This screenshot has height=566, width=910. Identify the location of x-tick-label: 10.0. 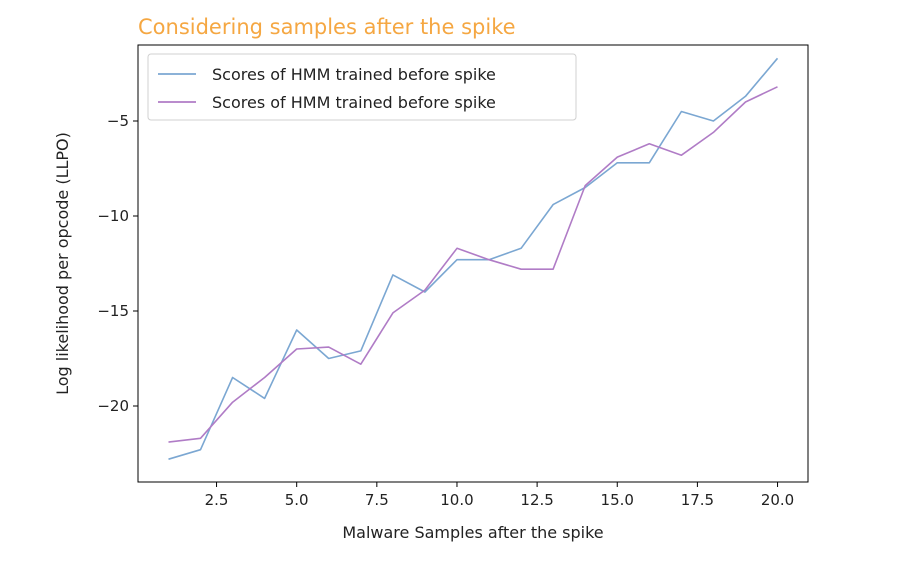
(456, 500).